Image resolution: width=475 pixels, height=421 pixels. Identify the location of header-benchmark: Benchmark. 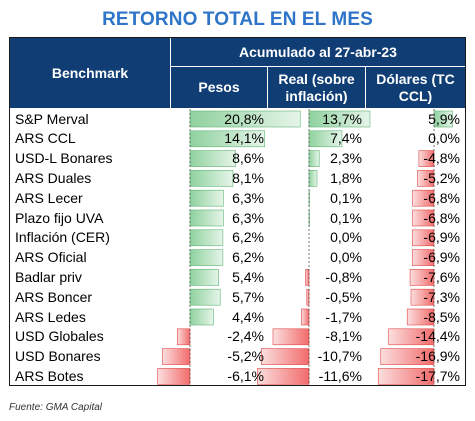
(90, 73).